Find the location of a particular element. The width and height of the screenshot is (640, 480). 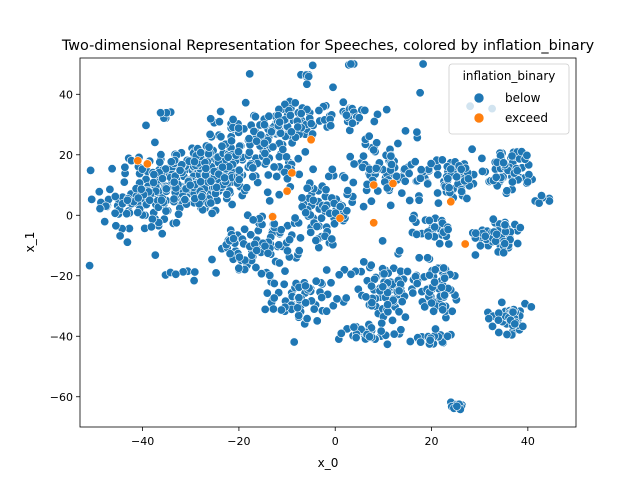

x-axis-label: x_0 is located at coordinates (328, 463).